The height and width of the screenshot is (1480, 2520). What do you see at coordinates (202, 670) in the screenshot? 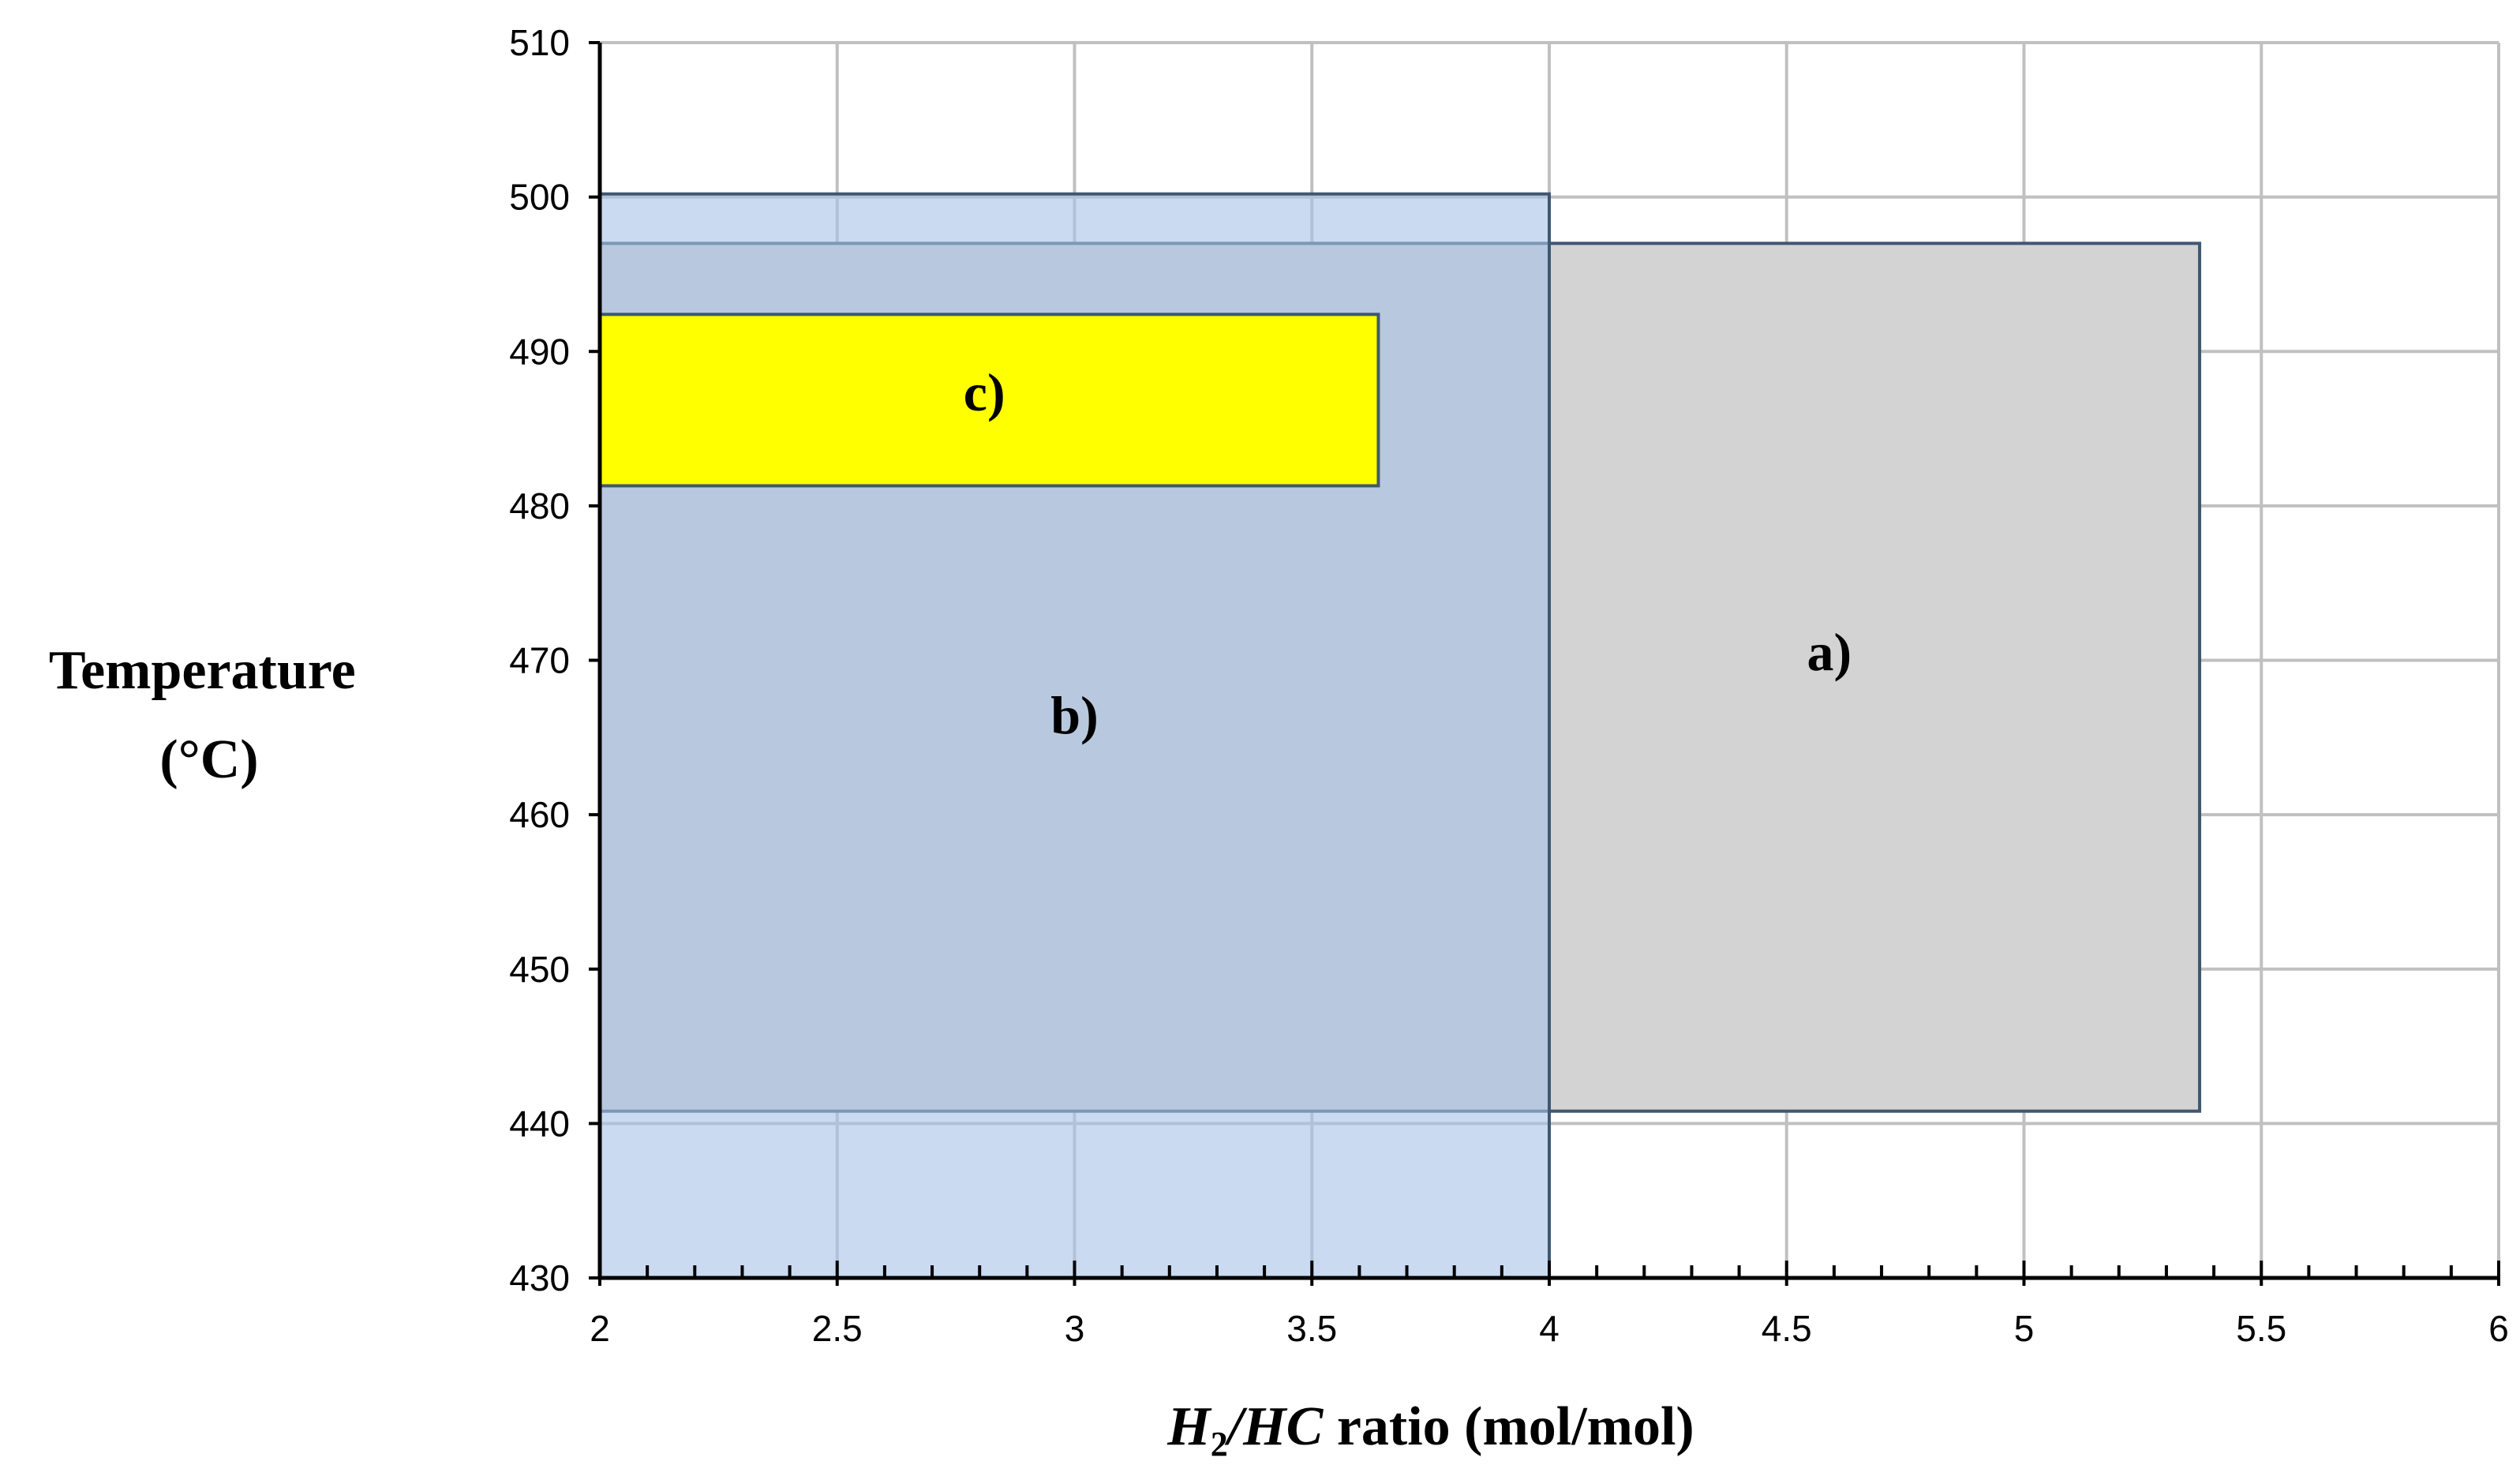
I see `y-axis-title-line-1: Temperature` at bounding box center [202, 670].